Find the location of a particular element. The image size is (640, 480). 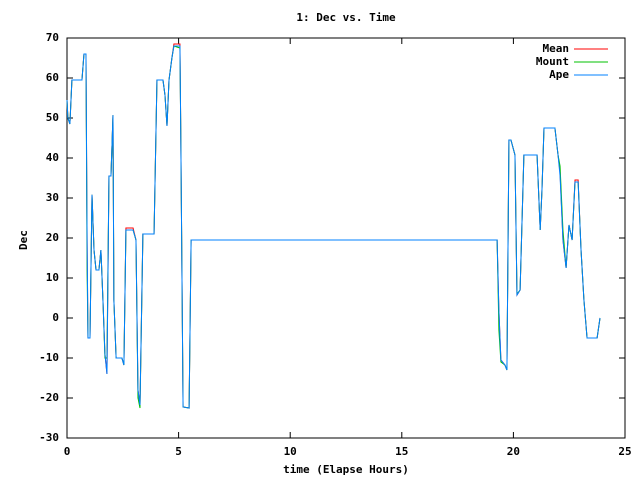

legend-label: Mean is located at coordinates (556, 48).